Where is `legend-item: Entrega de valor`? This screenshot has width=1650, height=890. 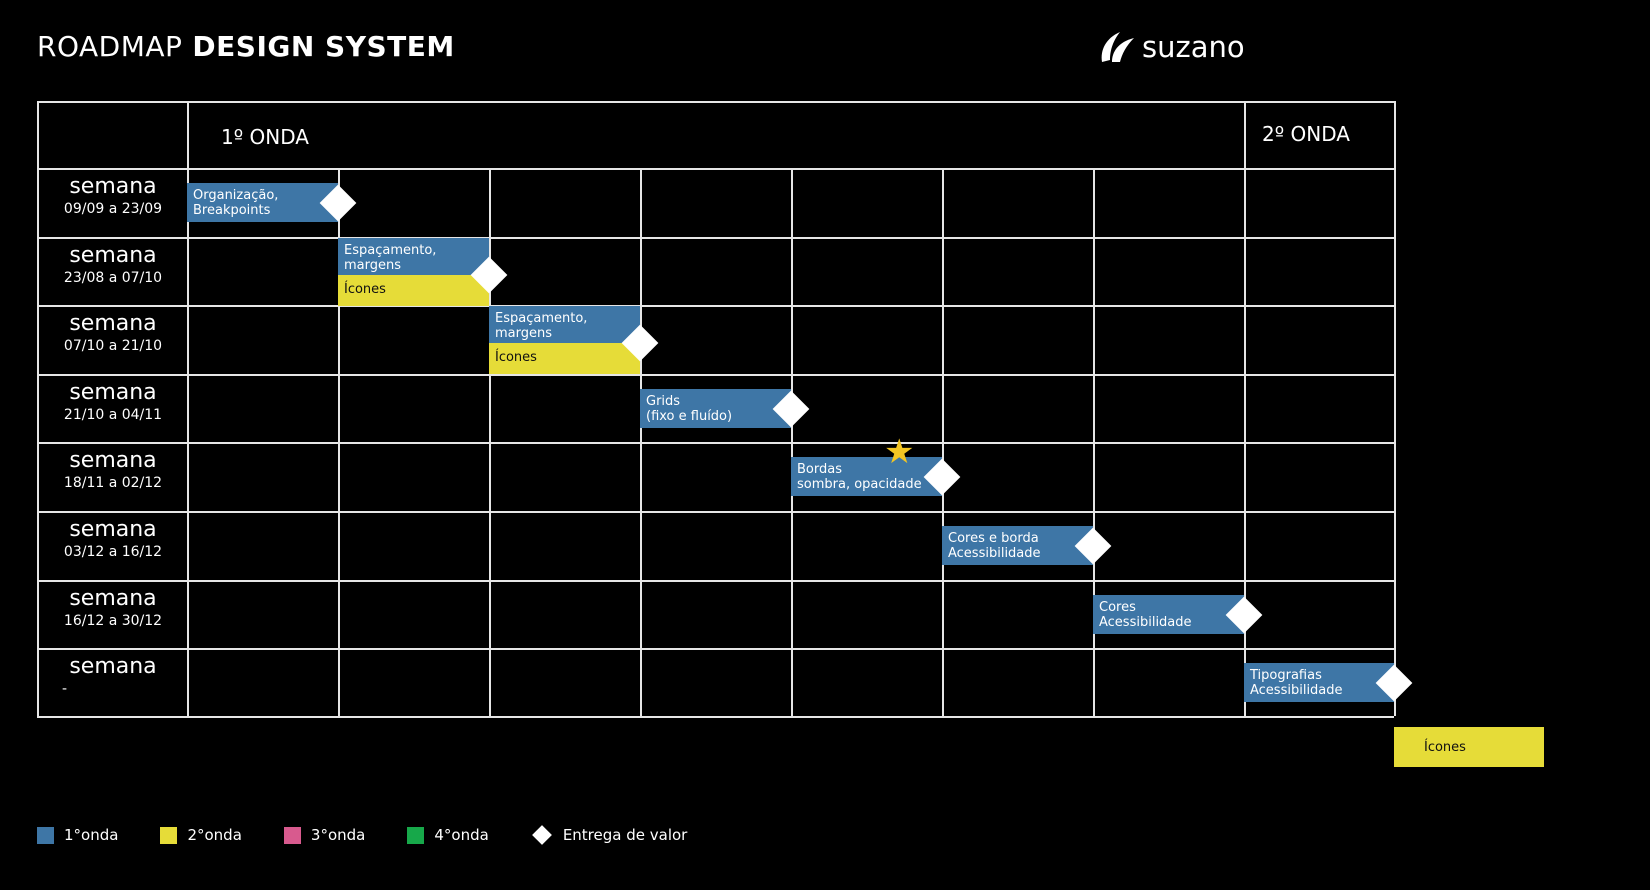 legend-item: Entrega de valor is located at coordinates (609, 835).